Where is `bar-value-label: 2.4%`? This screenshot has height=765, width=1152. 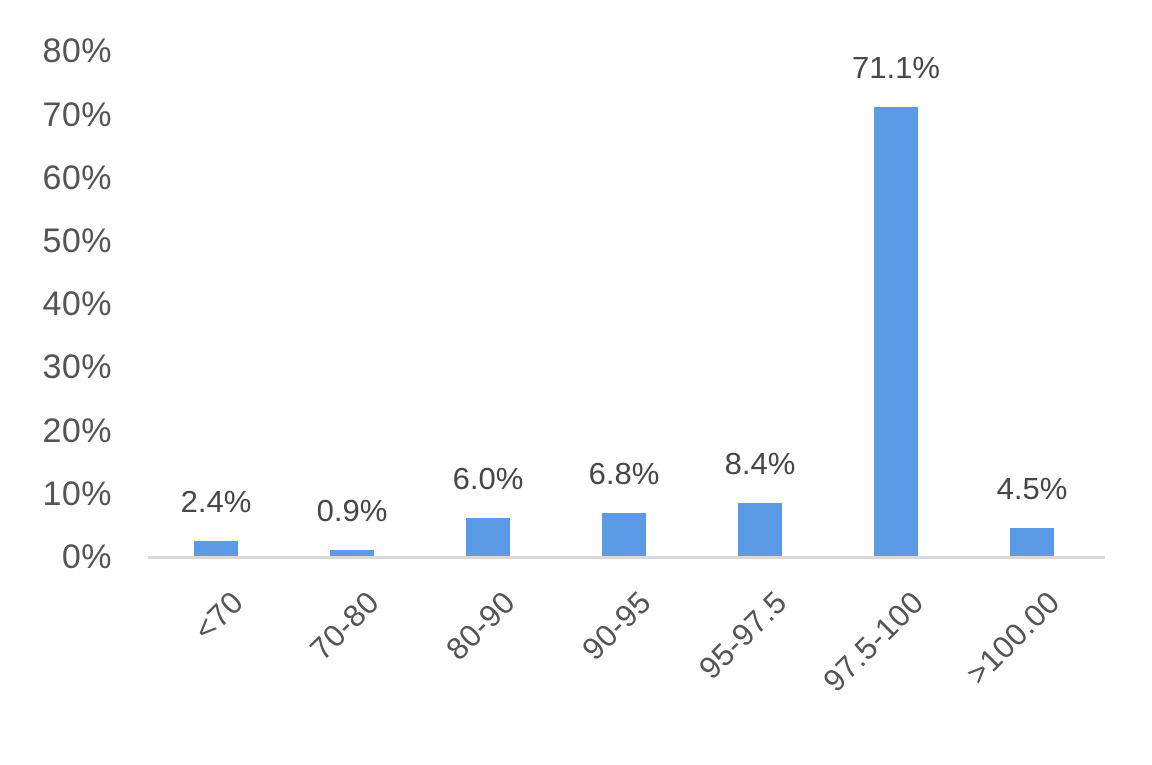 bar-value-label: 2.4% is located at coordinates (216, 501).